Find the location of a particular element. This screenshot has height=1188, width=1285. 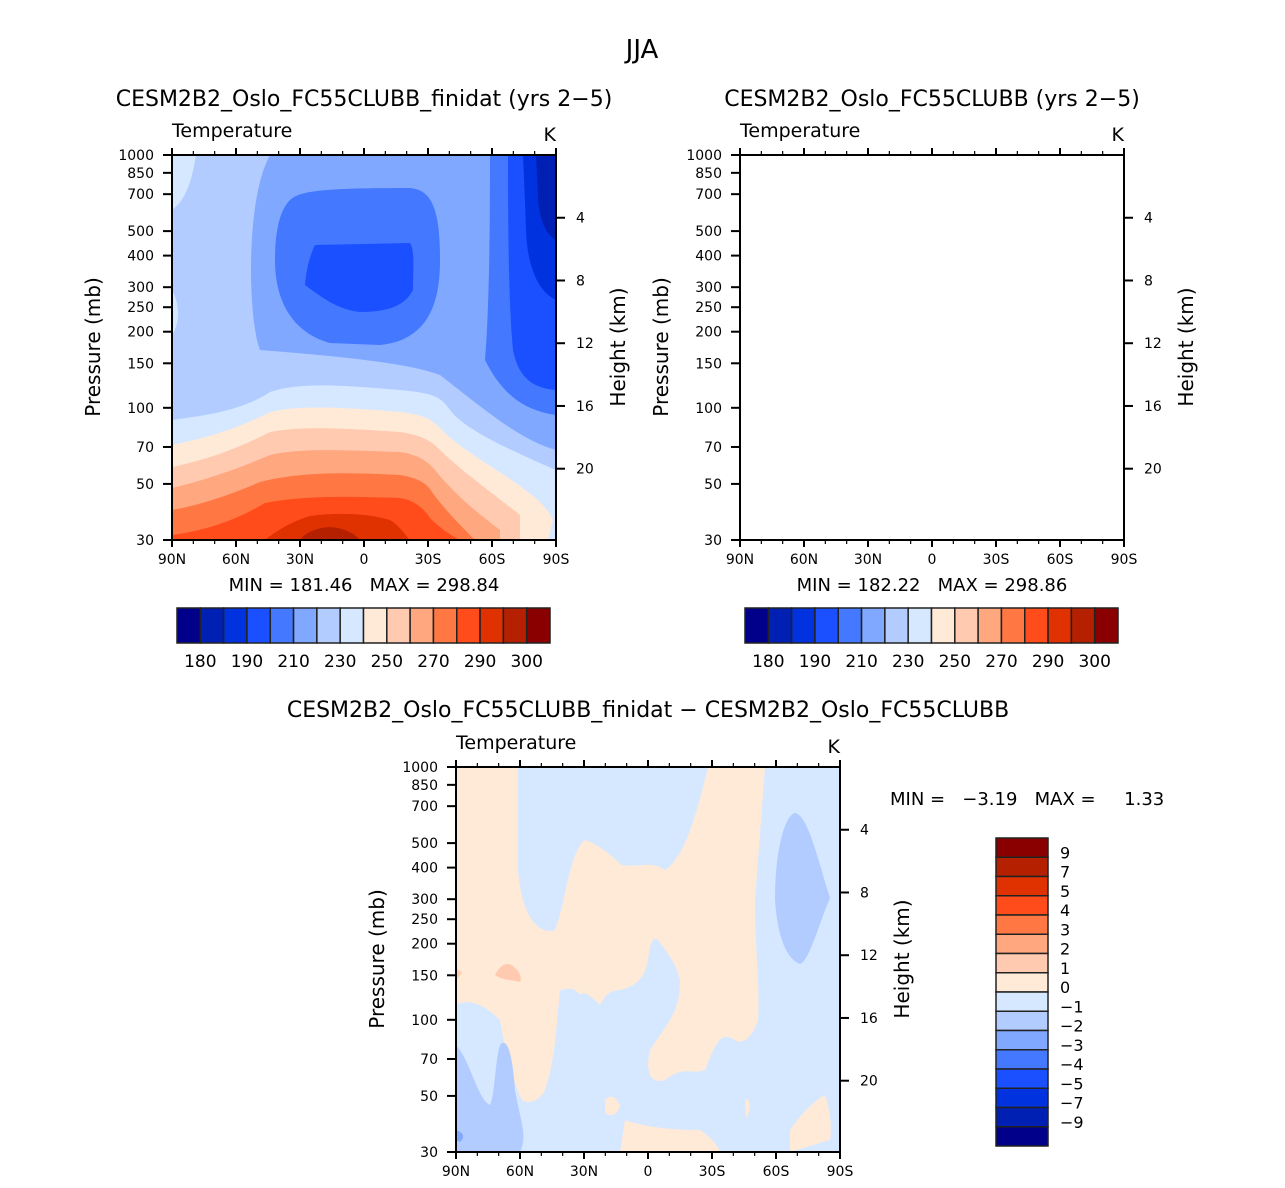

panel-1-x-tick-label: 0 is located at coordinates (364, 560).